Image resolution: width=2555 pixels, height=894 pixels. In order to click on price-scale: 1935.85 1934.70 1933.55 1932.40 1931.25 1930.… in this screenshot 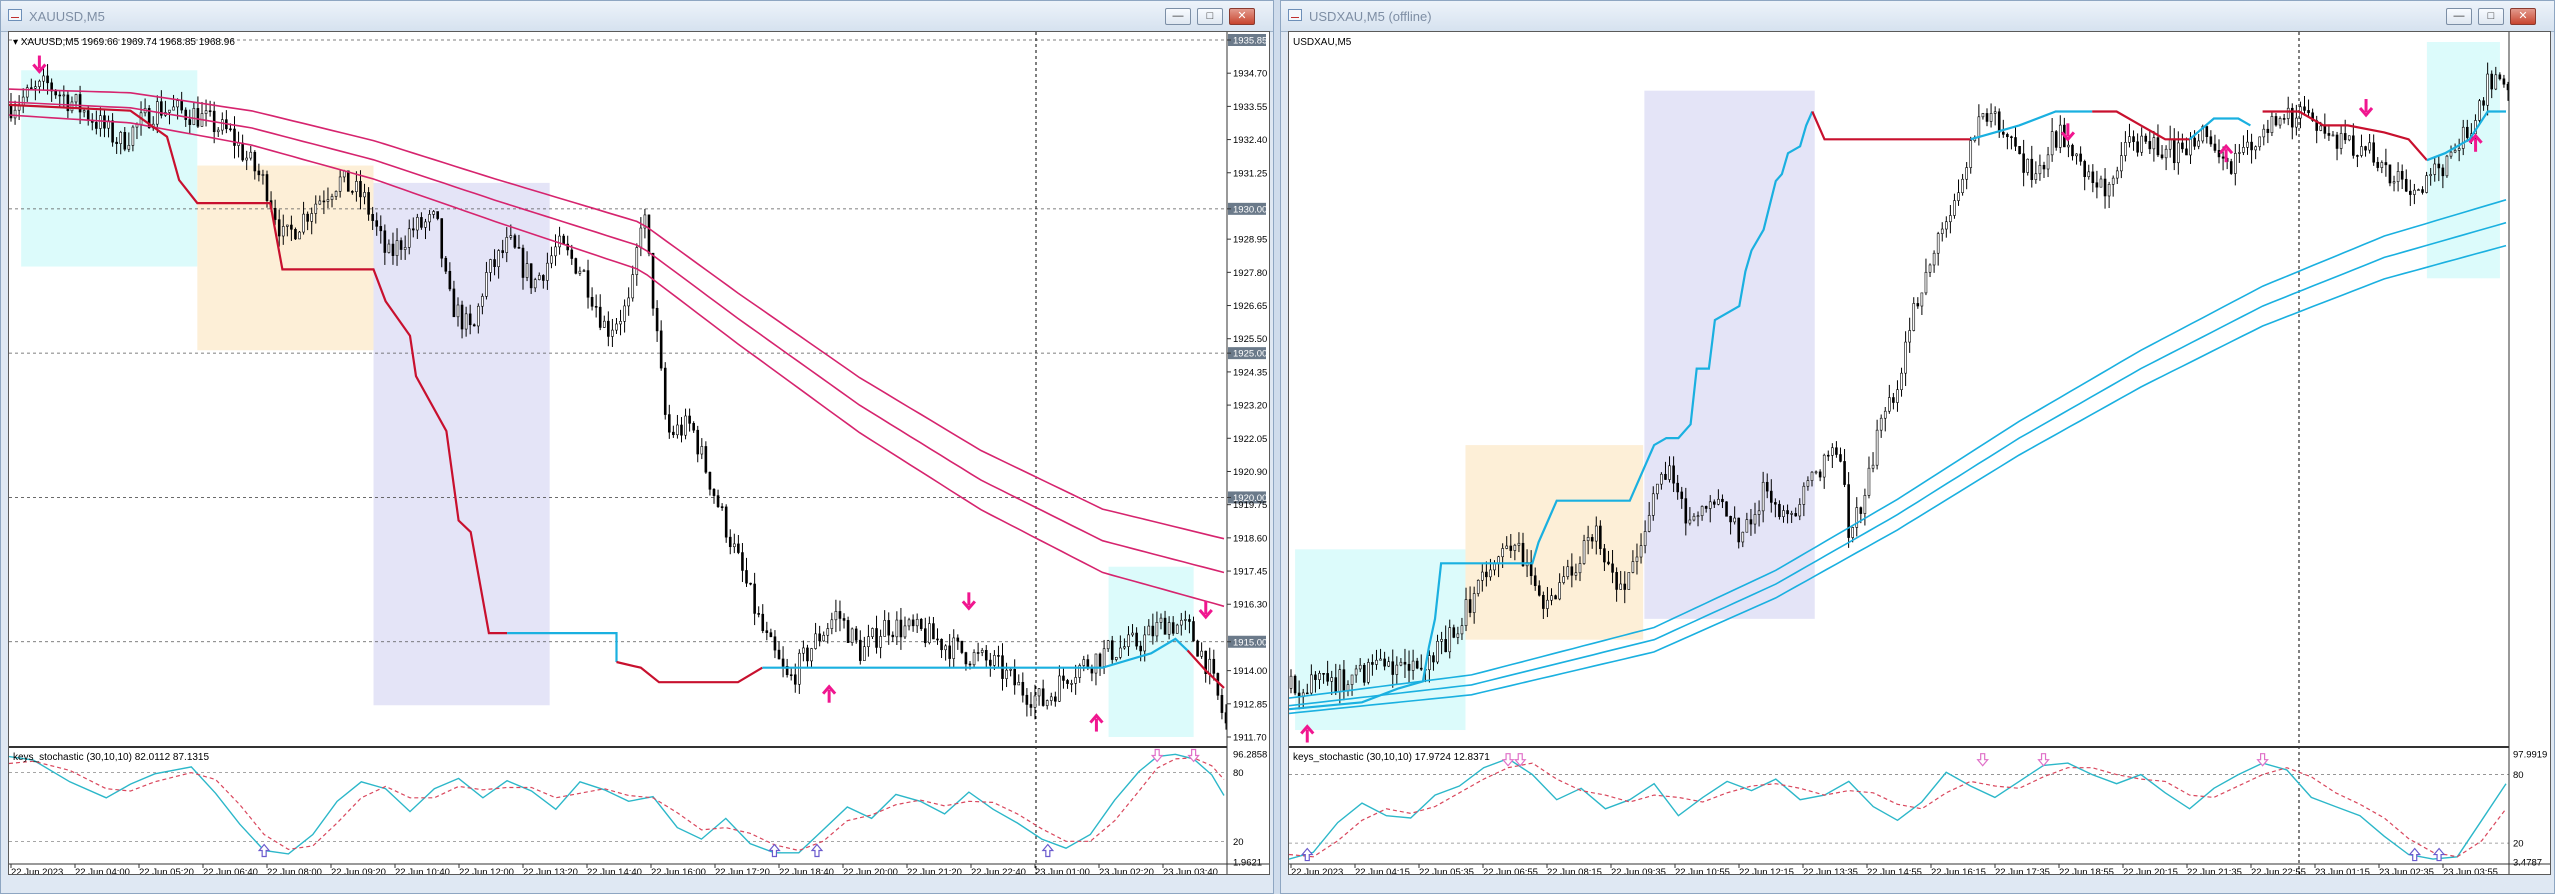, I will do `click(1247, 389)`.